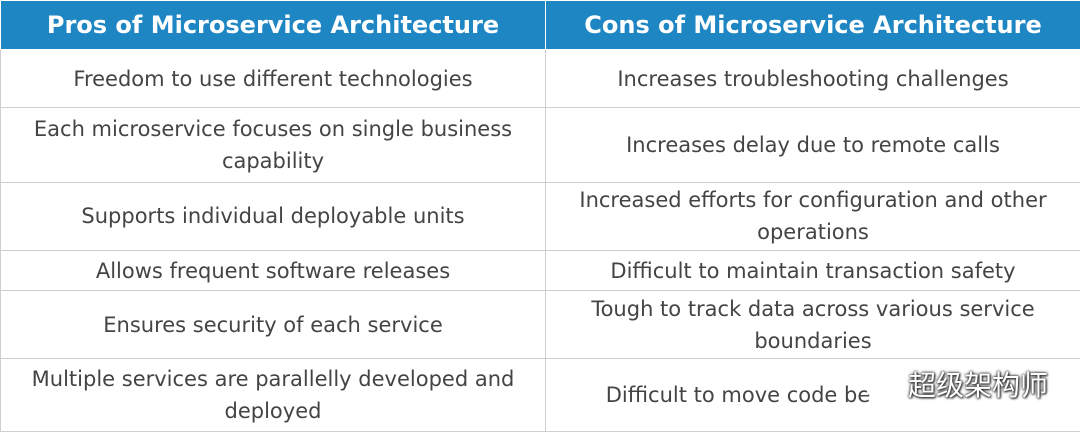  What do you see at coordinates (738, 395) in the screenshot?
I see `con-cell-text: Difficult to move code be` at bounding box center [738, 395].